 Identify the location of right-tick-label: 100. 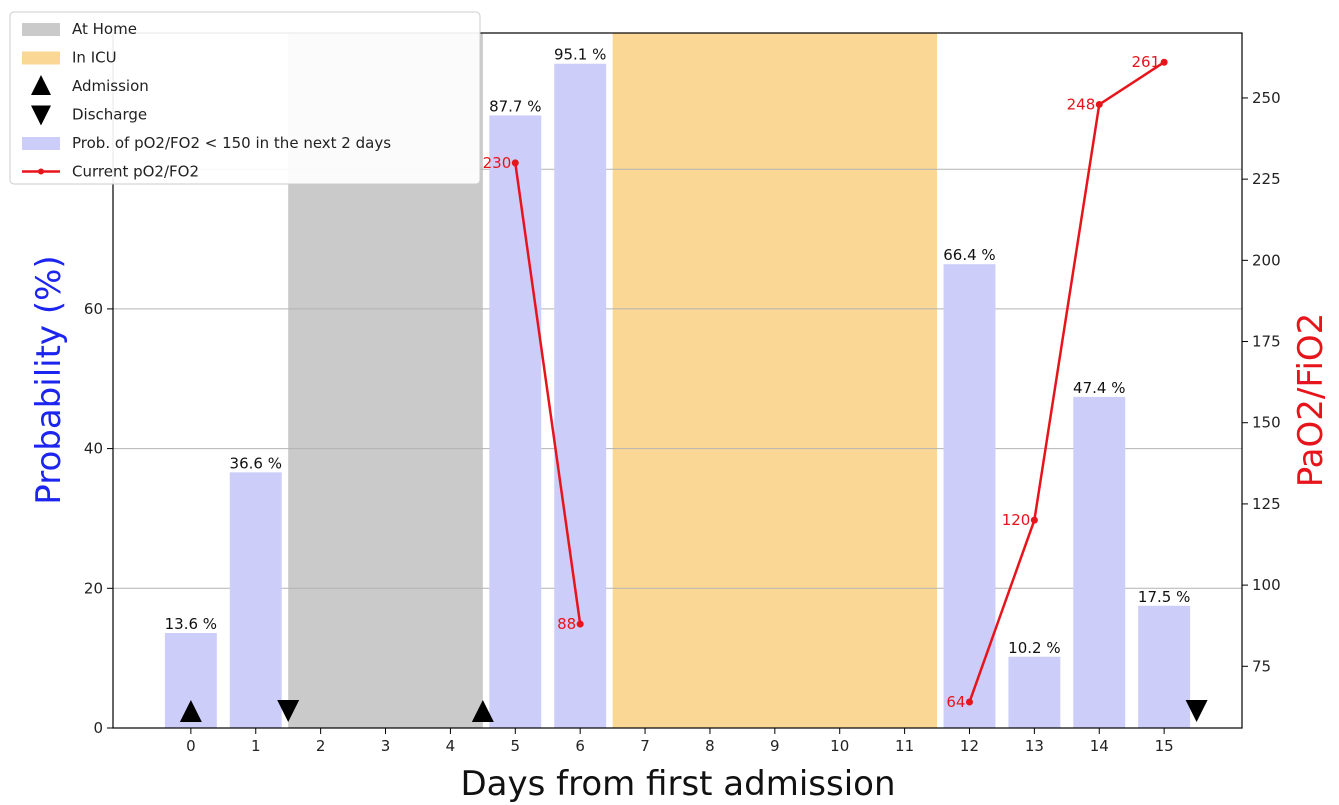
(1266, 585).